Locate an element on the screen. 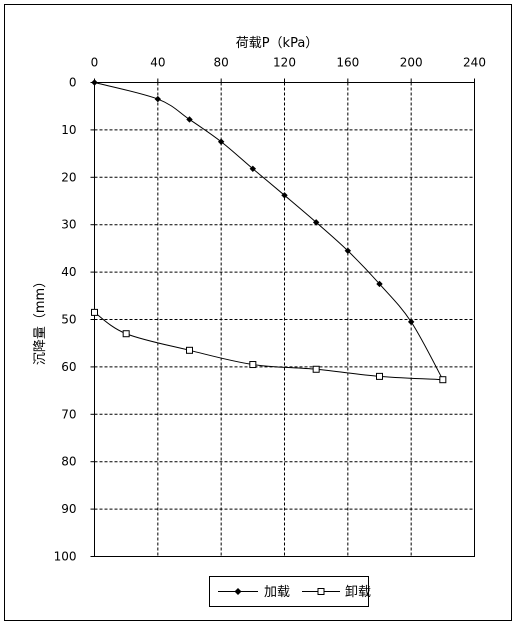 This screenshot has height=627, width=516. legend-marker-unloading is located at coordinates (321, 591).